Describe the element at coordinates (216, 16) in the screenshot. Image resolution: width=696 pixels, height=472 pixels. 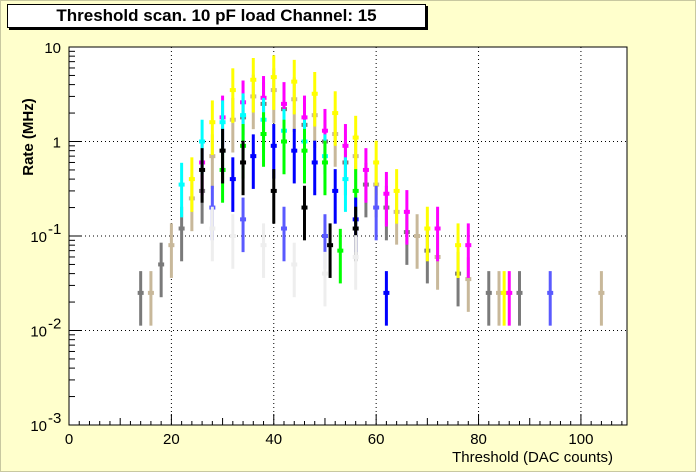
I see `chart-title: Threshold scan. 10 pF load Channel: 15` at that location.